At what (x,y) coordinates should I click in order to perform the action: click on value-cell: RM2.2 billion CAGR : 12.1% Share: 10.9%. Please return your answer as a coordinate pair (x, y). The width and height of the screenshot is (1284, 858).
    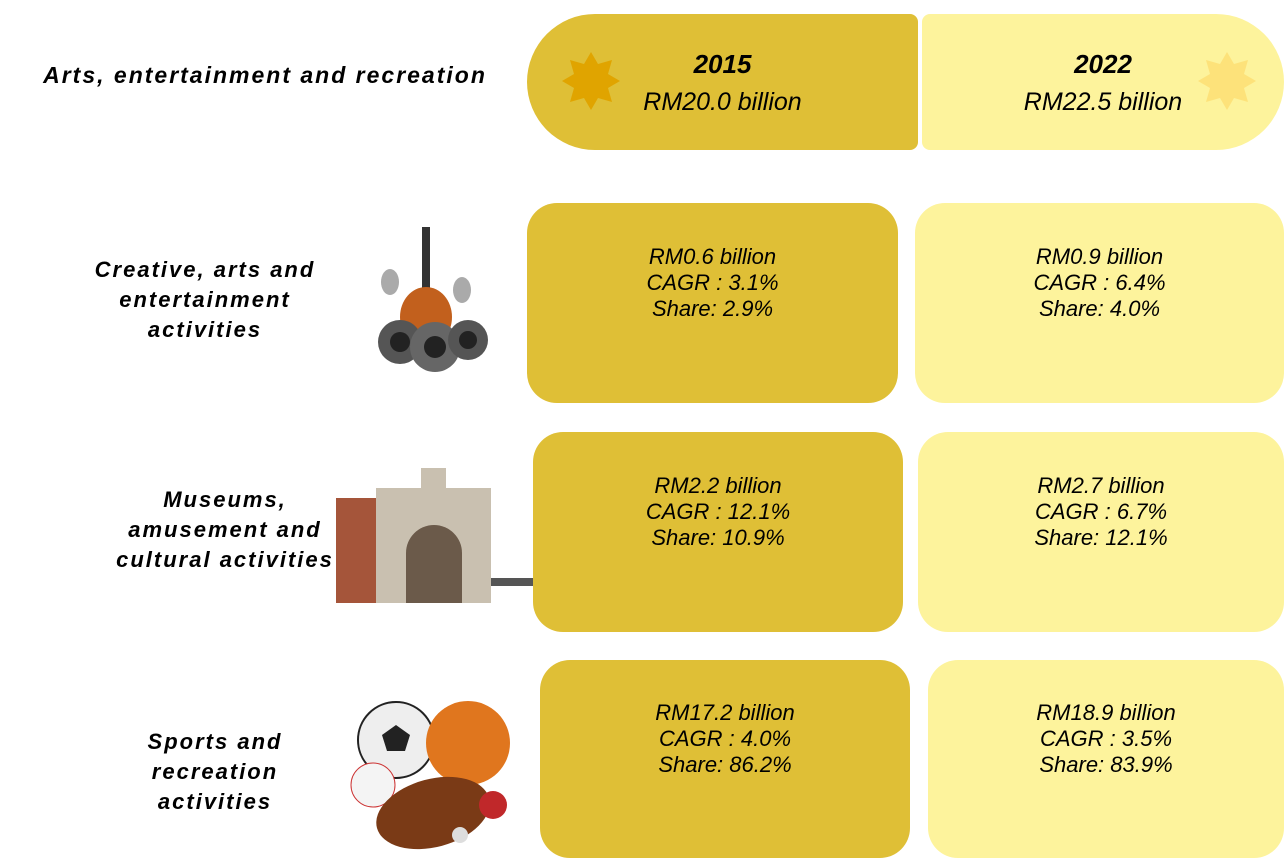
    Looking at the image, I should click on (718, 532).